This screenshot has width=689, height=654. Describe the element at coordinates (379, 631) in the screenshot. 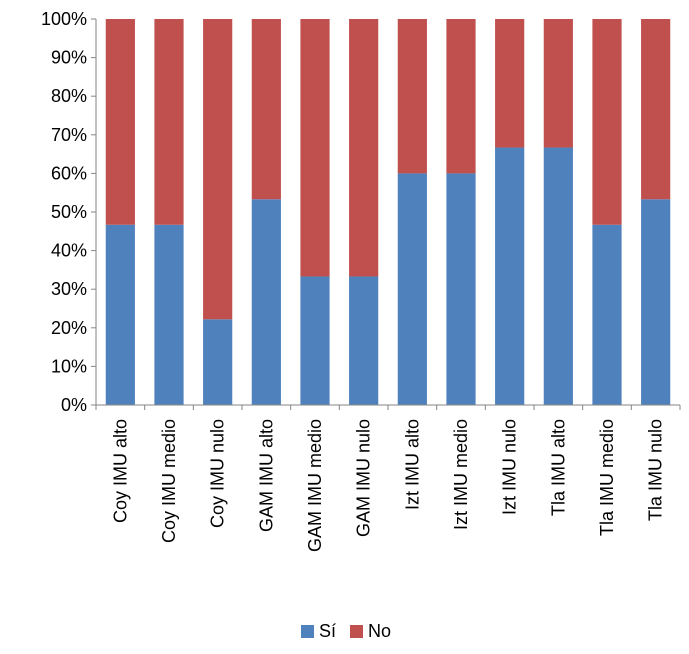

I see `legend-label-no: No` at that location.